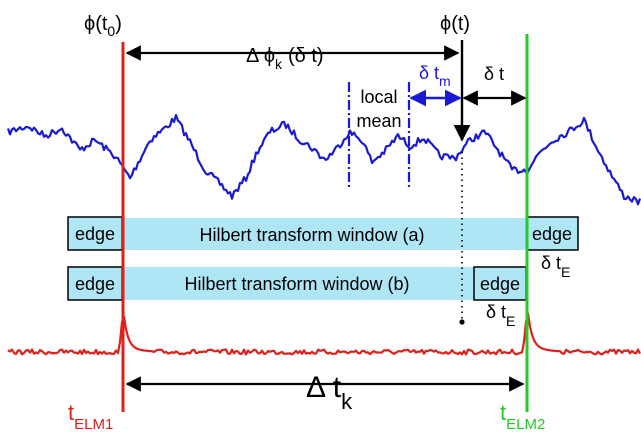 The height and width of the screenshot is (438, 641). I want to click on delta-phi-label: Δ ϕk (δ t), so click(285, 58).